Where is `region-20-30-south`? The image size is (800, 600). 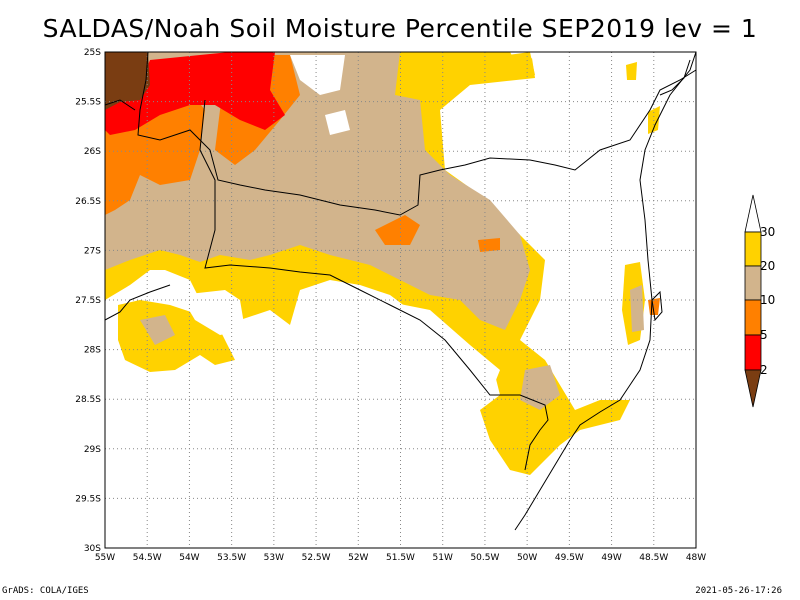
region-20-30-south is located at coordinates (176, 336).